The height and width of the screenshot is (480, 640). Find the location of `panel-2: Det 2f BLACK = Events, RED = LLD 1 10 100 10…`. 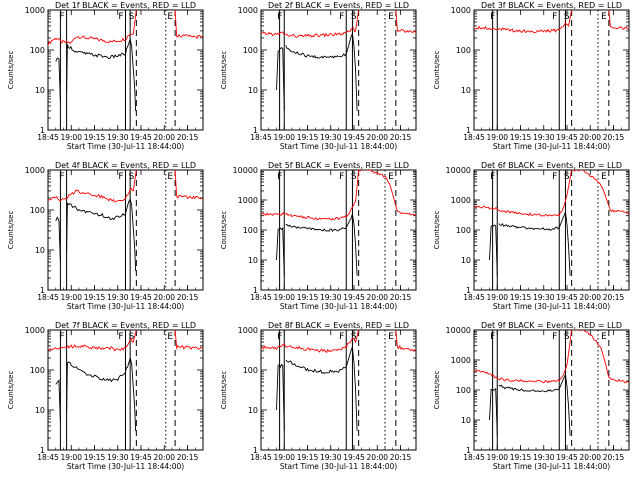

panel-2: Det 2f BLACK = Events, RED = LLD 1 10 100 10… is located at coordinates (318, 76).